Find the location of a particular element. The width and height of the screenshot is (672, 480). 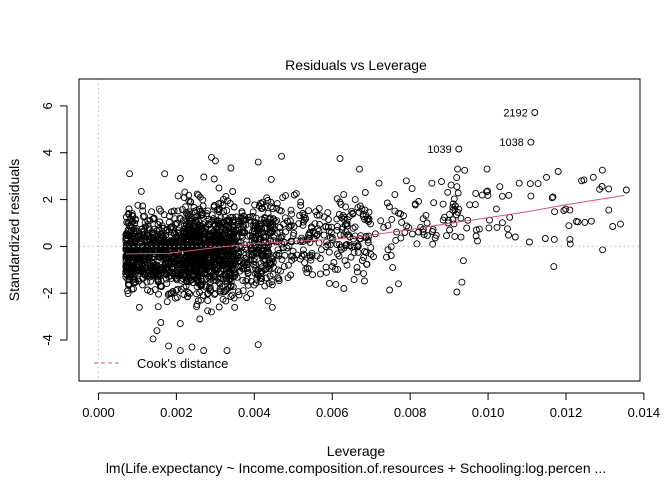

x-tick-label: 0.004 is located at coordinates (254, 412).